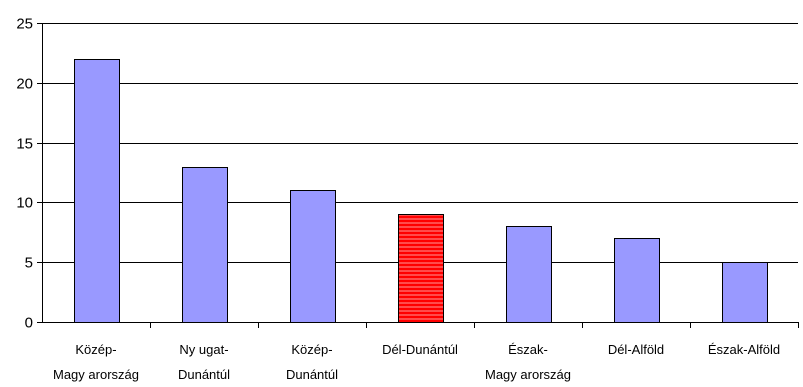 This screenshot has width=803, height=387. Describe the element at coordinates (24, 203) in the screenshot. I see `y-tick-label: 10` at that location.